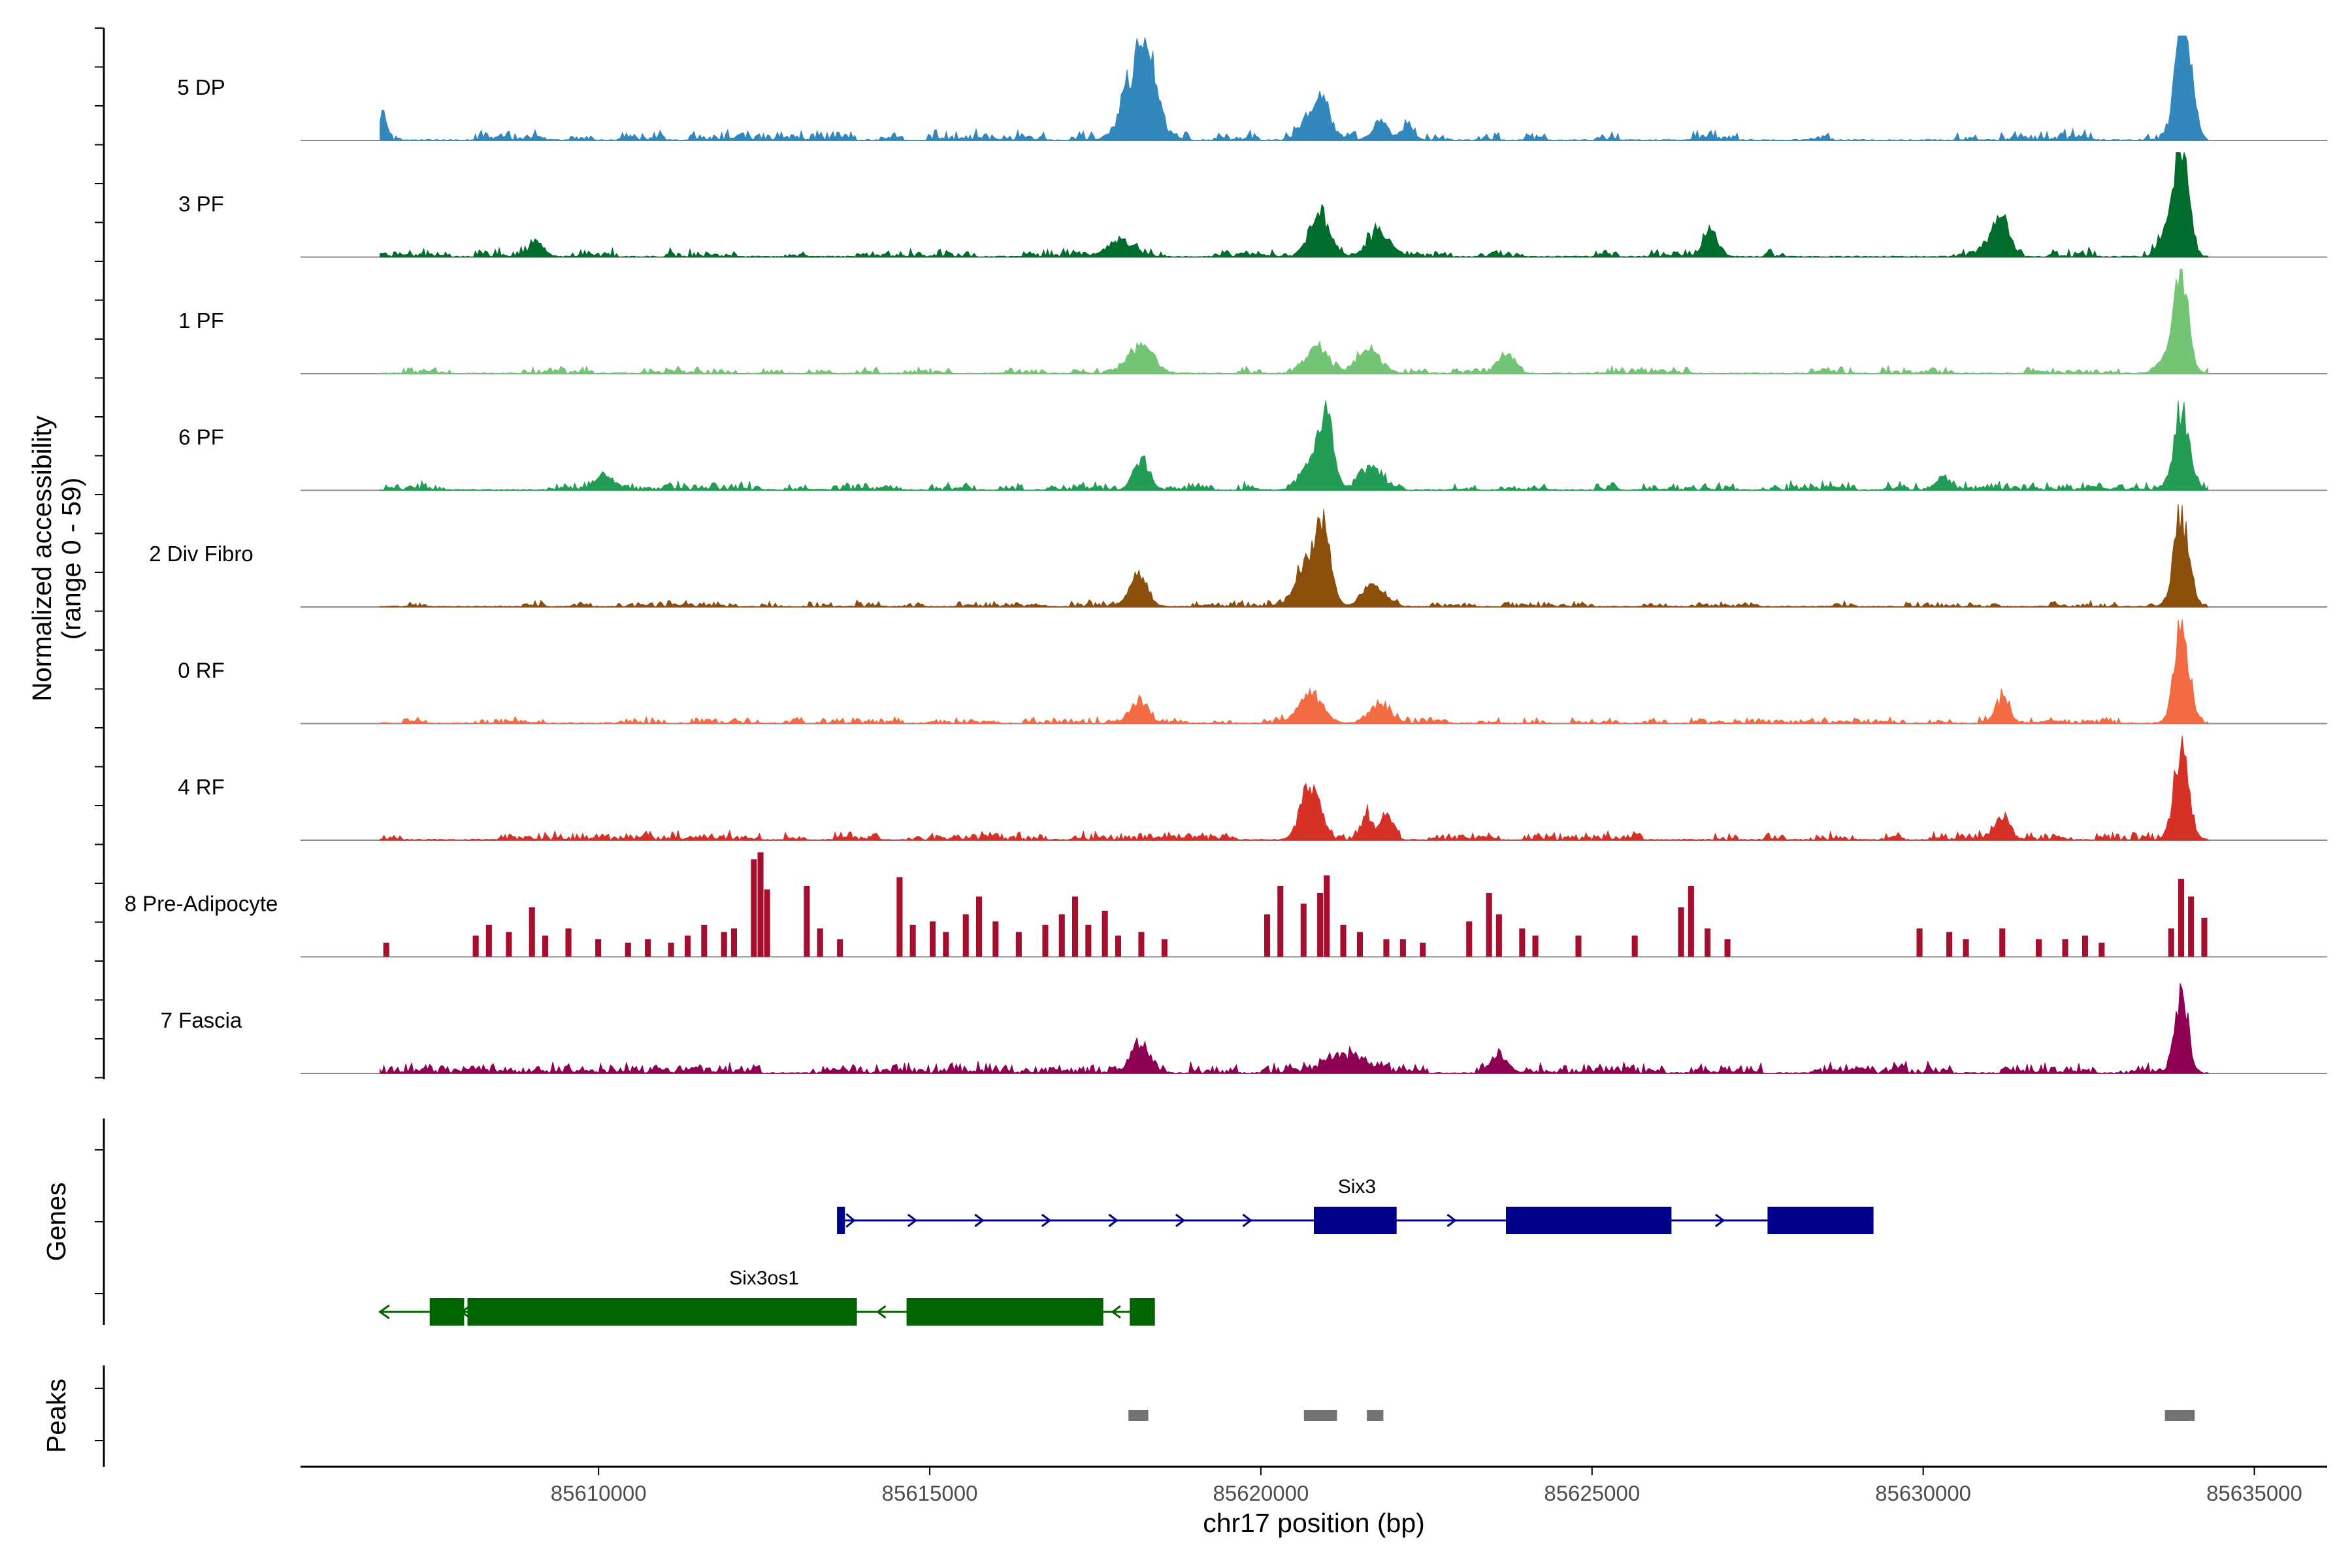 Image resolution: width=2352 pixels, height=1568 pixels. What do you see at coordinates (1592, 1493) in the screenshot?
I see `x-tick-label: 85625000` at bounding box center [1592, 1493].